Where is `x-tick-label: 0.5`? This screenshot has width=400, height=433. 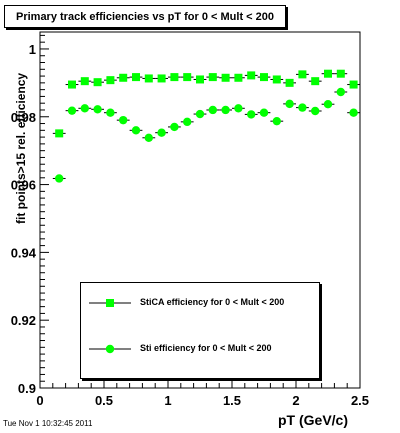 x-tick-label: 0.5 is located at coordinates (104, 400).